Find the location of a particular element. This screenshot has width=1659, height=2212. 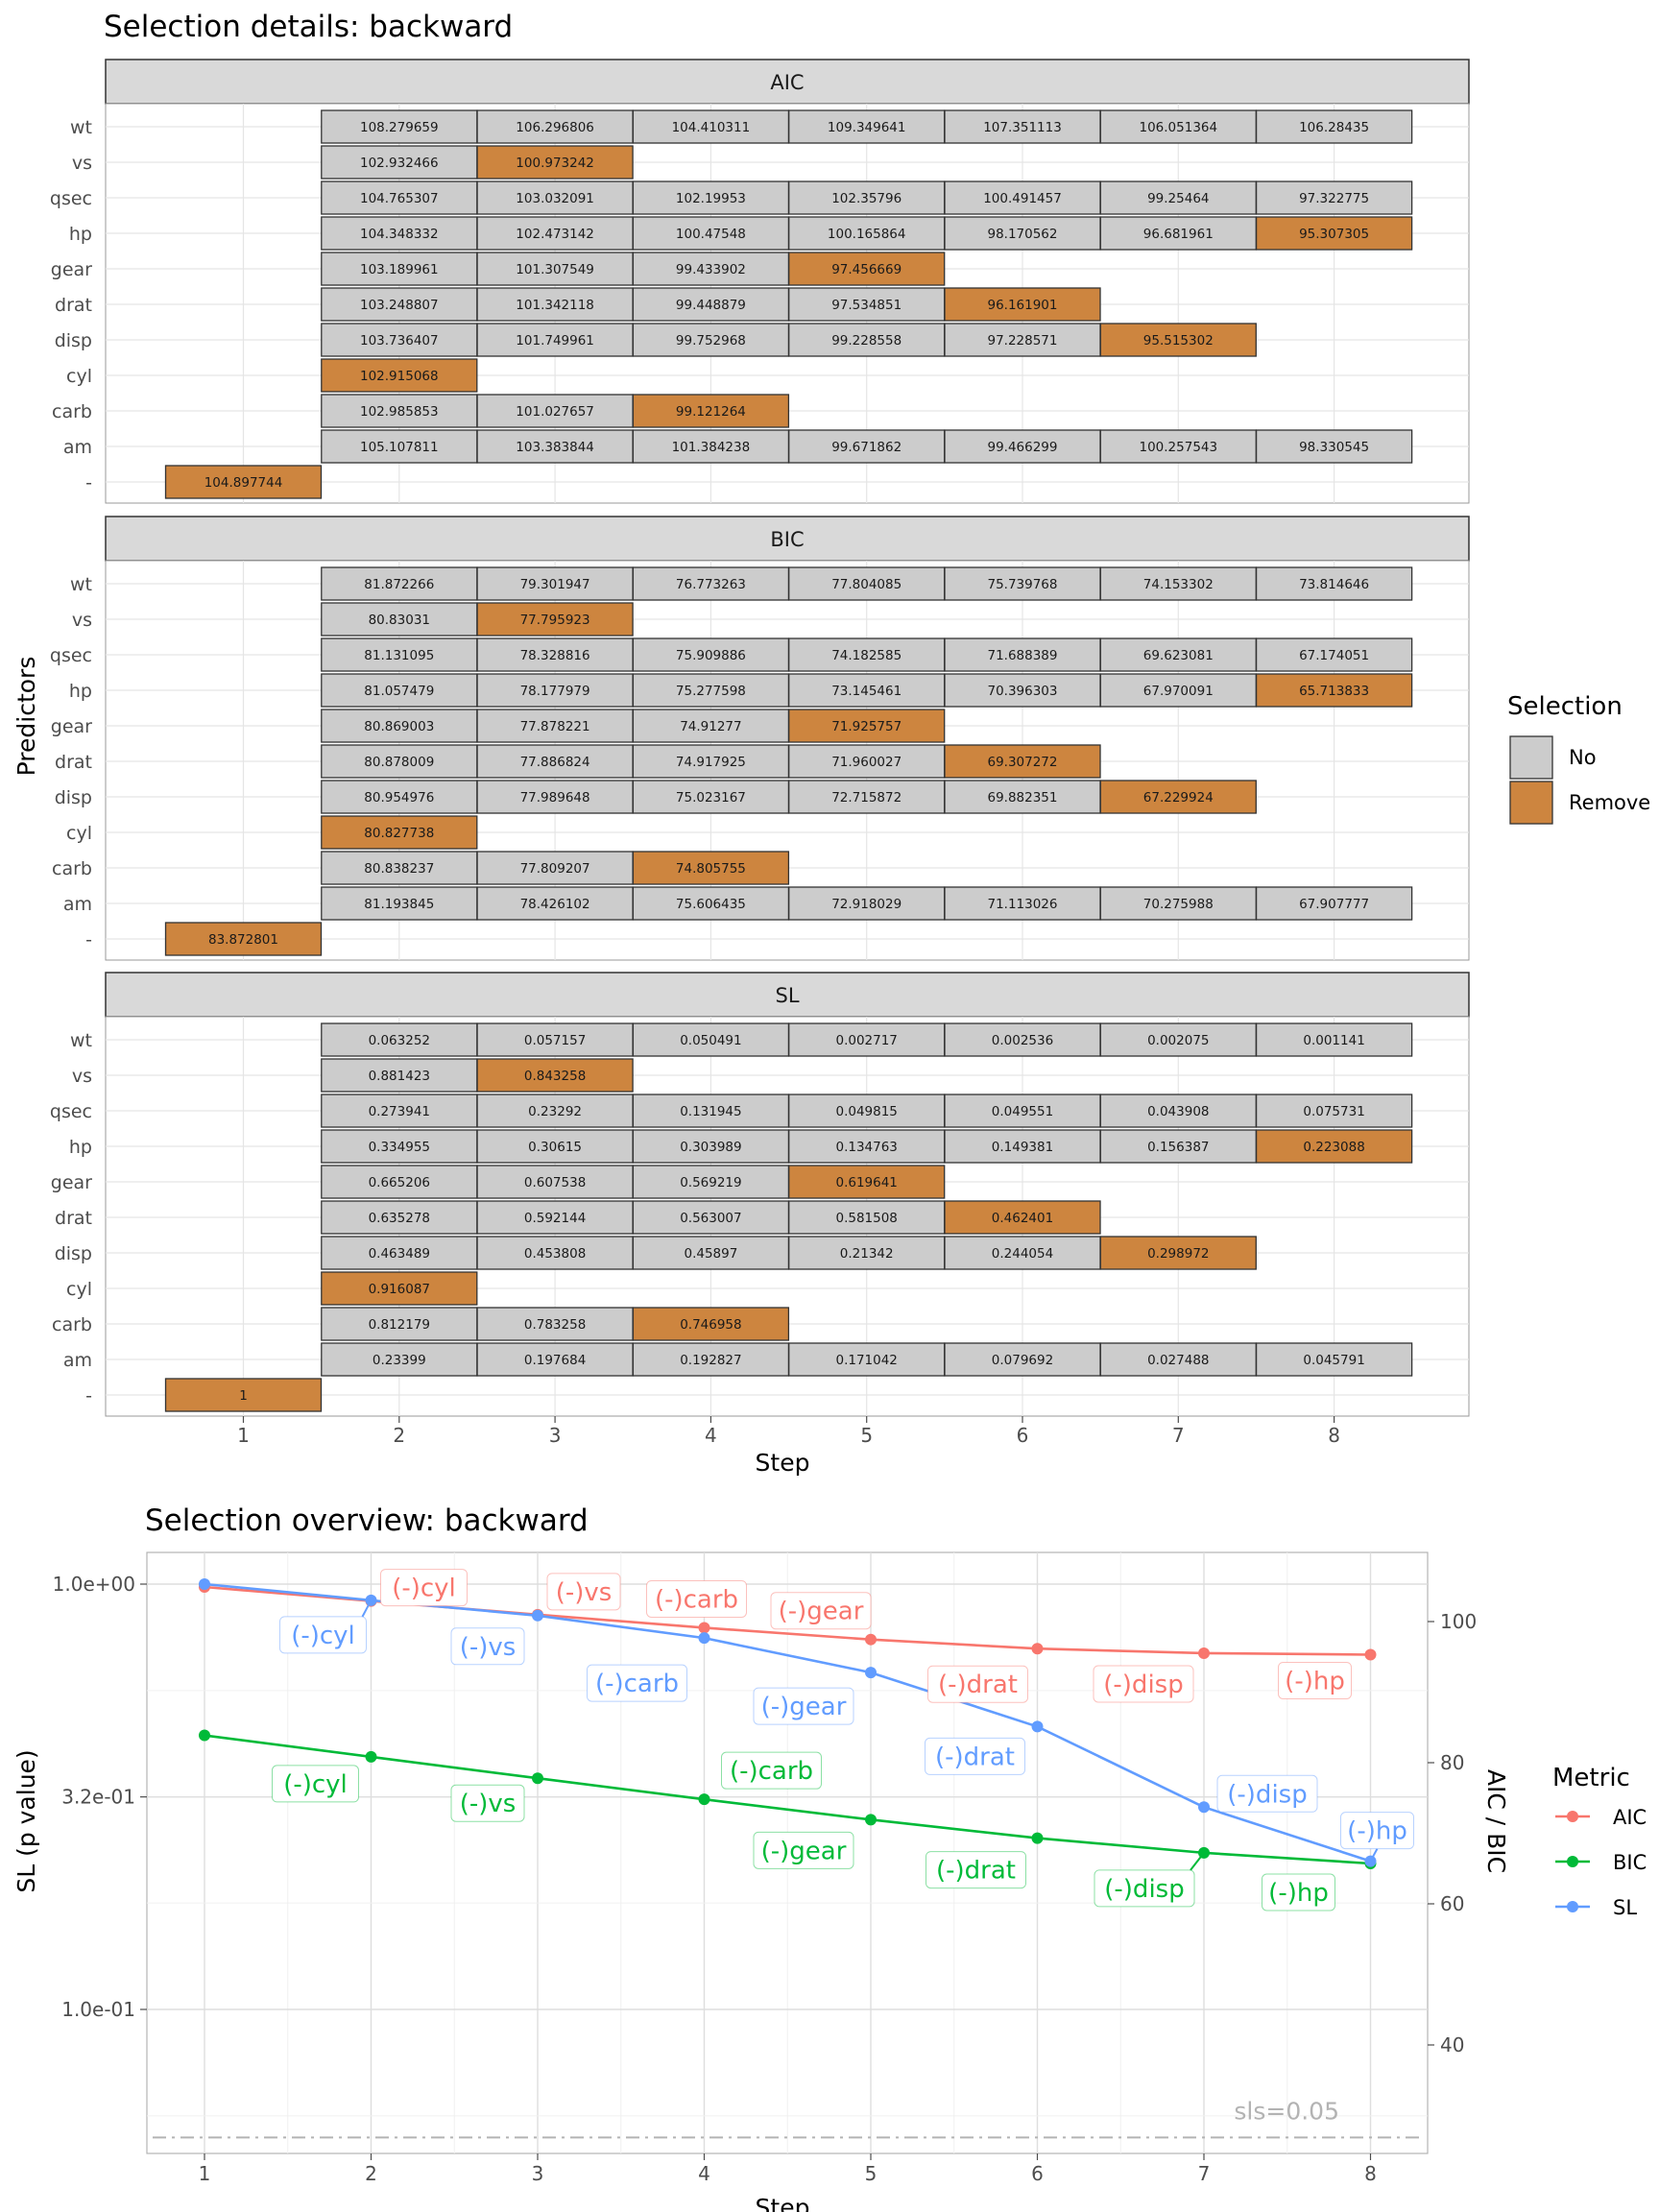

cell-value: 77.804085 is located at coordinates (866, 584).